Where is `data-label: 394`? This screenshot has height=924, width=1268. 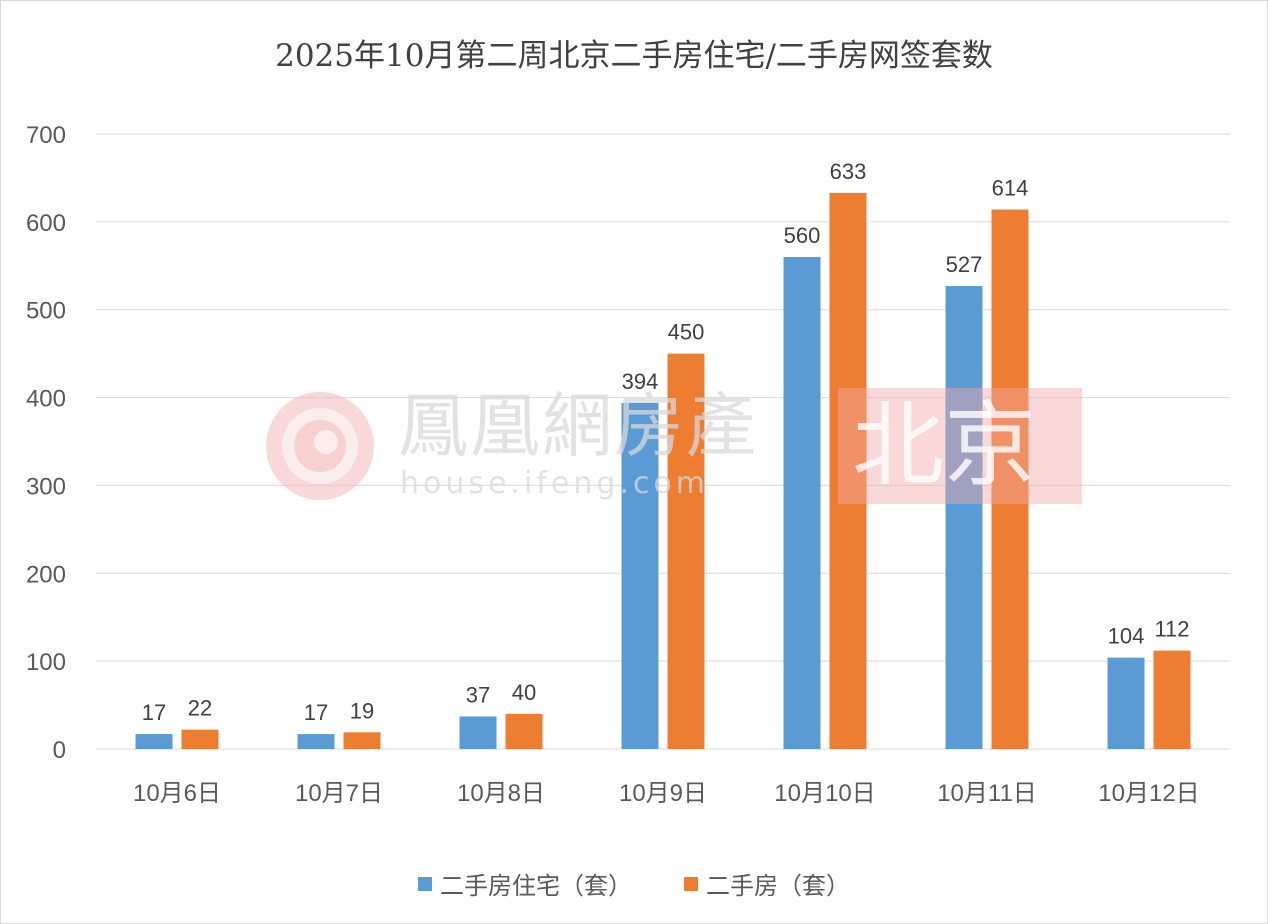 data-label: 394 is located at coordinates (640, 381).